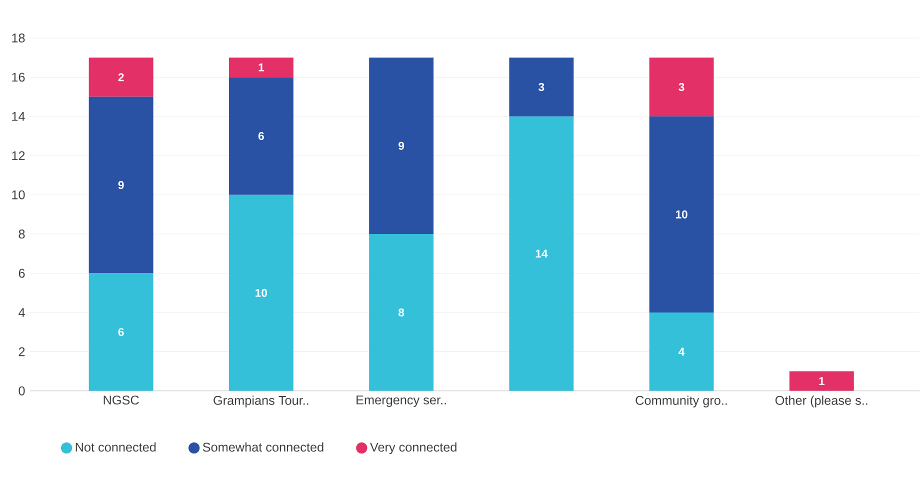 The height and width of the screenshot is (479, 920). What do you see at coordinates (18, 195) in the screenshot?
I see `y-tick-label: 10` at bounding box center [18, 195].